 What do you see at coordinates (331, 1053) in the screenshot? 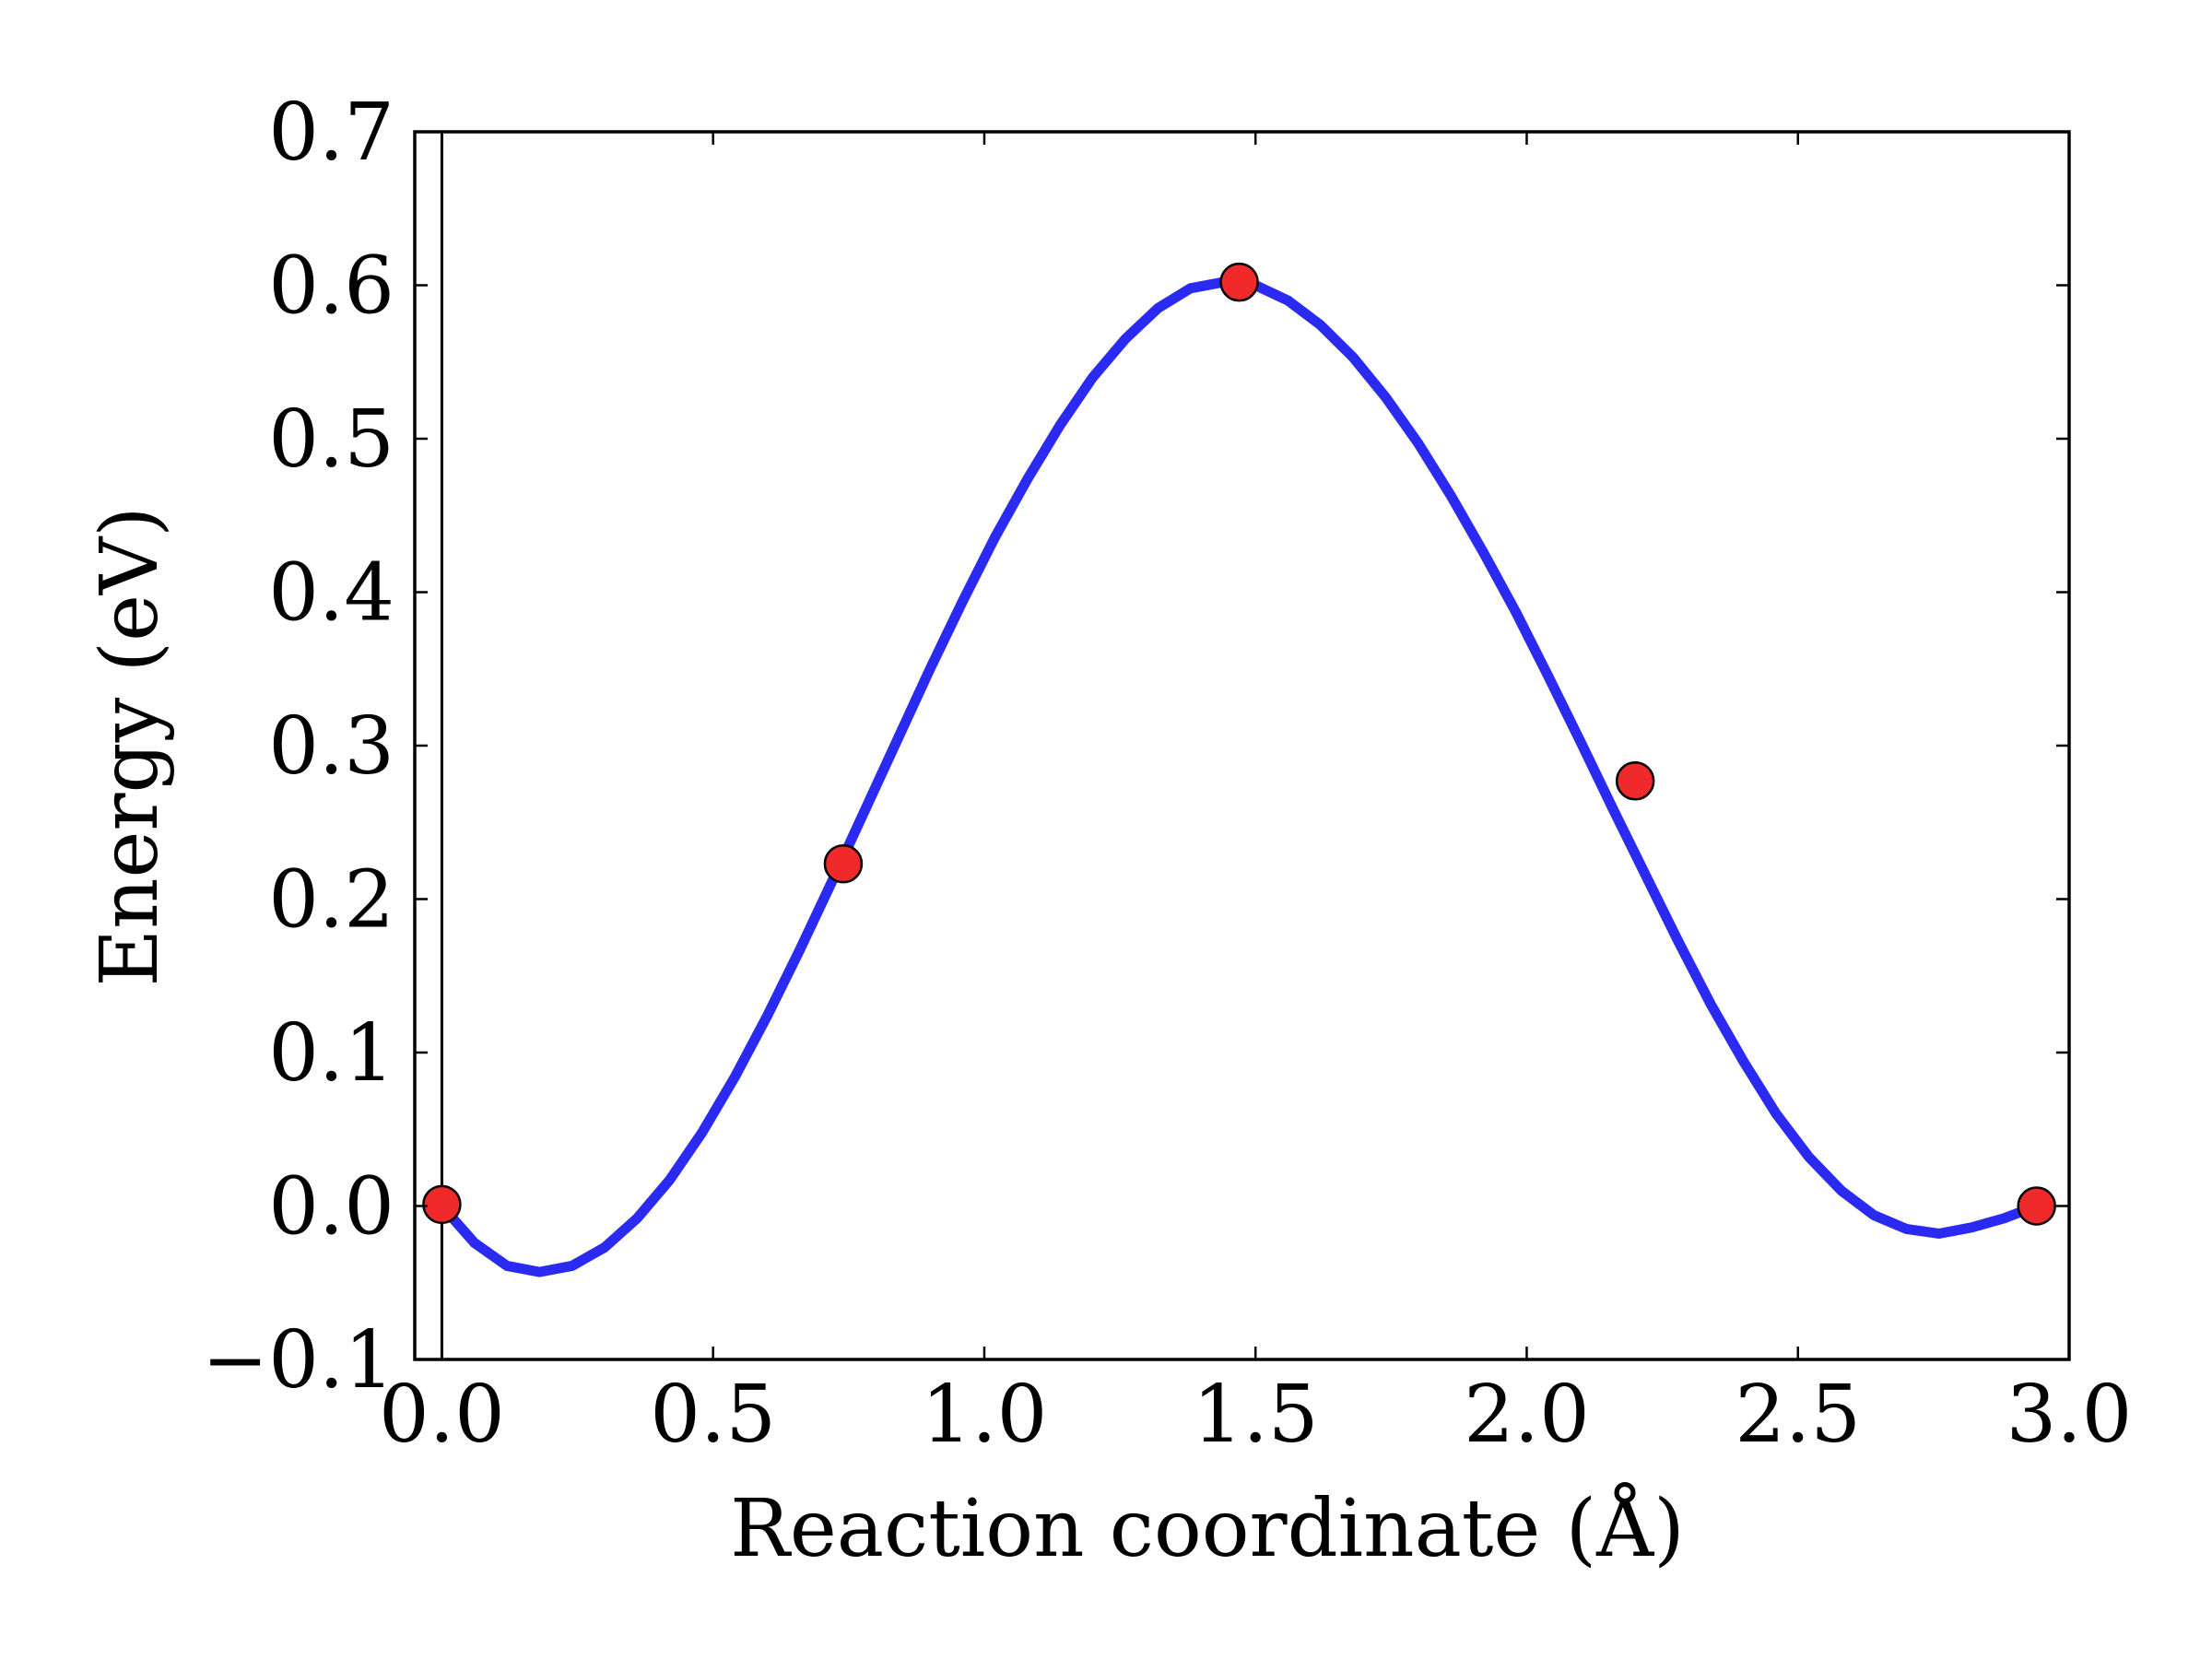
I see `y-tick-label: 0.1` at bounding box center [331, 1053].